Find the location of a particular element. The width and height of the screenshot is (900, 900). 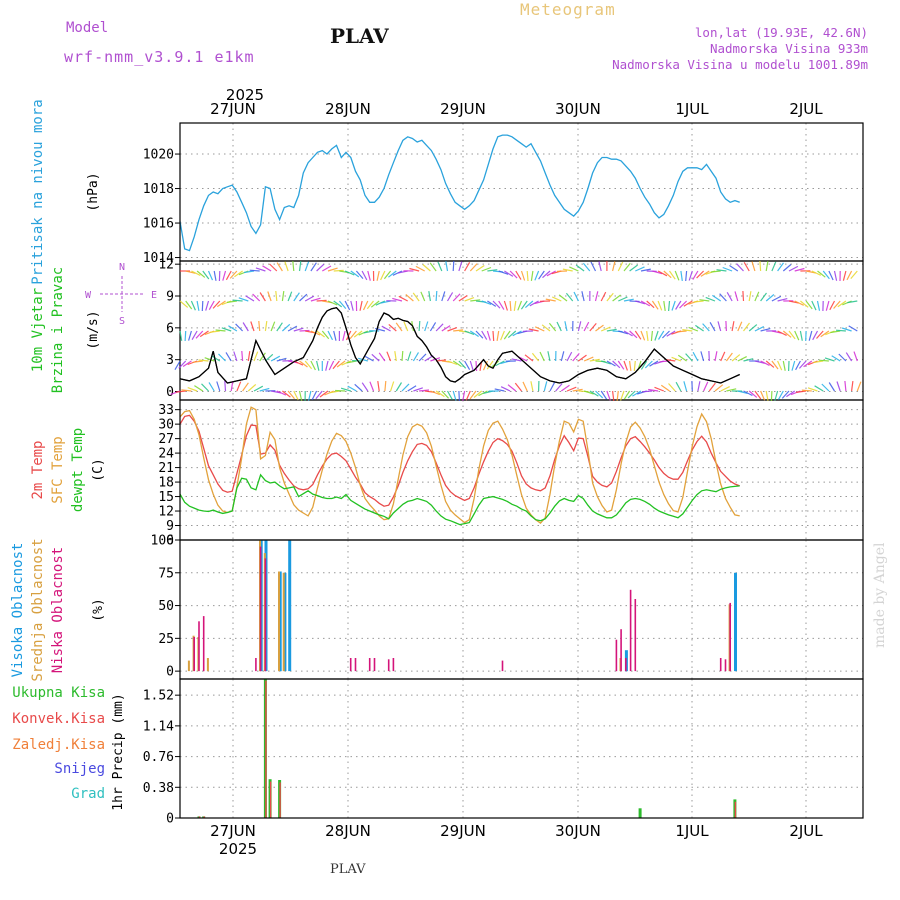

pressure-line is located at coordinates (459, 193).